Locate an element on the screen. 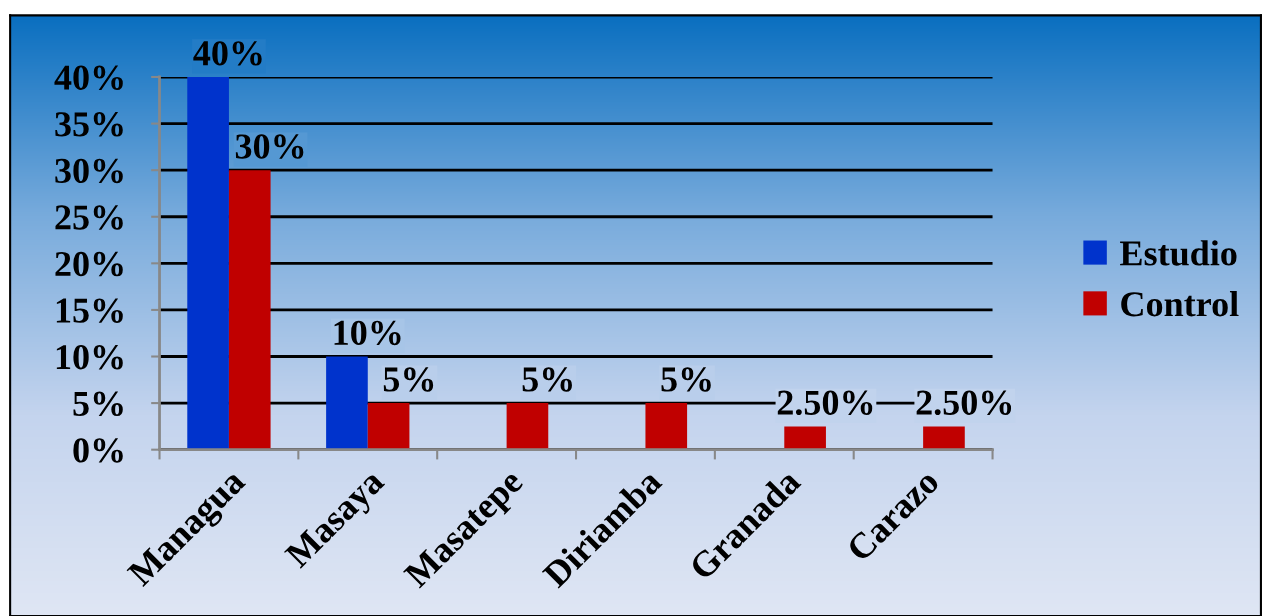 Image resolution: width=1266 pixels, height=616 pixels. y-tick-label: 40% is located at coordinates (88, 77).